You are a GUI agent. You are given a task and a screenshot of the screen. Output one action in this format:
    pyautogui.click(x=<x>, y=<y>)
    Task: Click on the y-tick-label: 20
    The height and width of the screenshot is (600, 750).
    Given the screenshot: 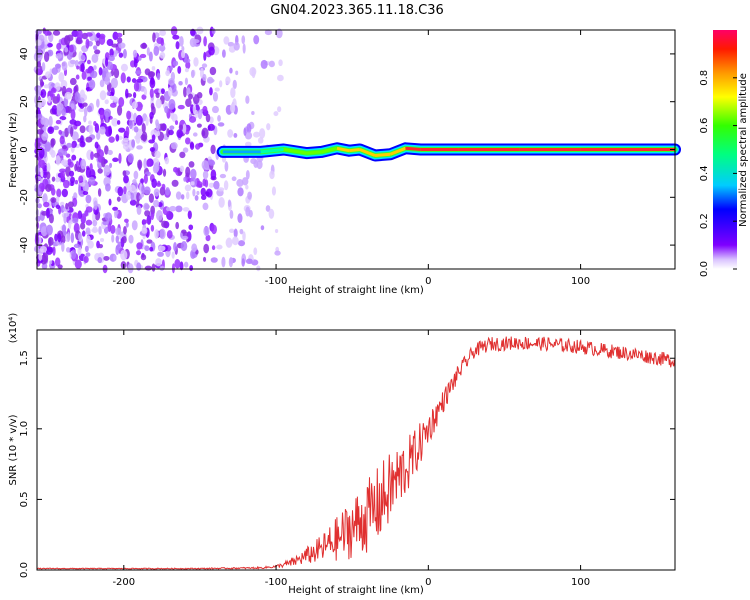 What is the action you would take?
    pyautogui.click(x=24, y=101)
    